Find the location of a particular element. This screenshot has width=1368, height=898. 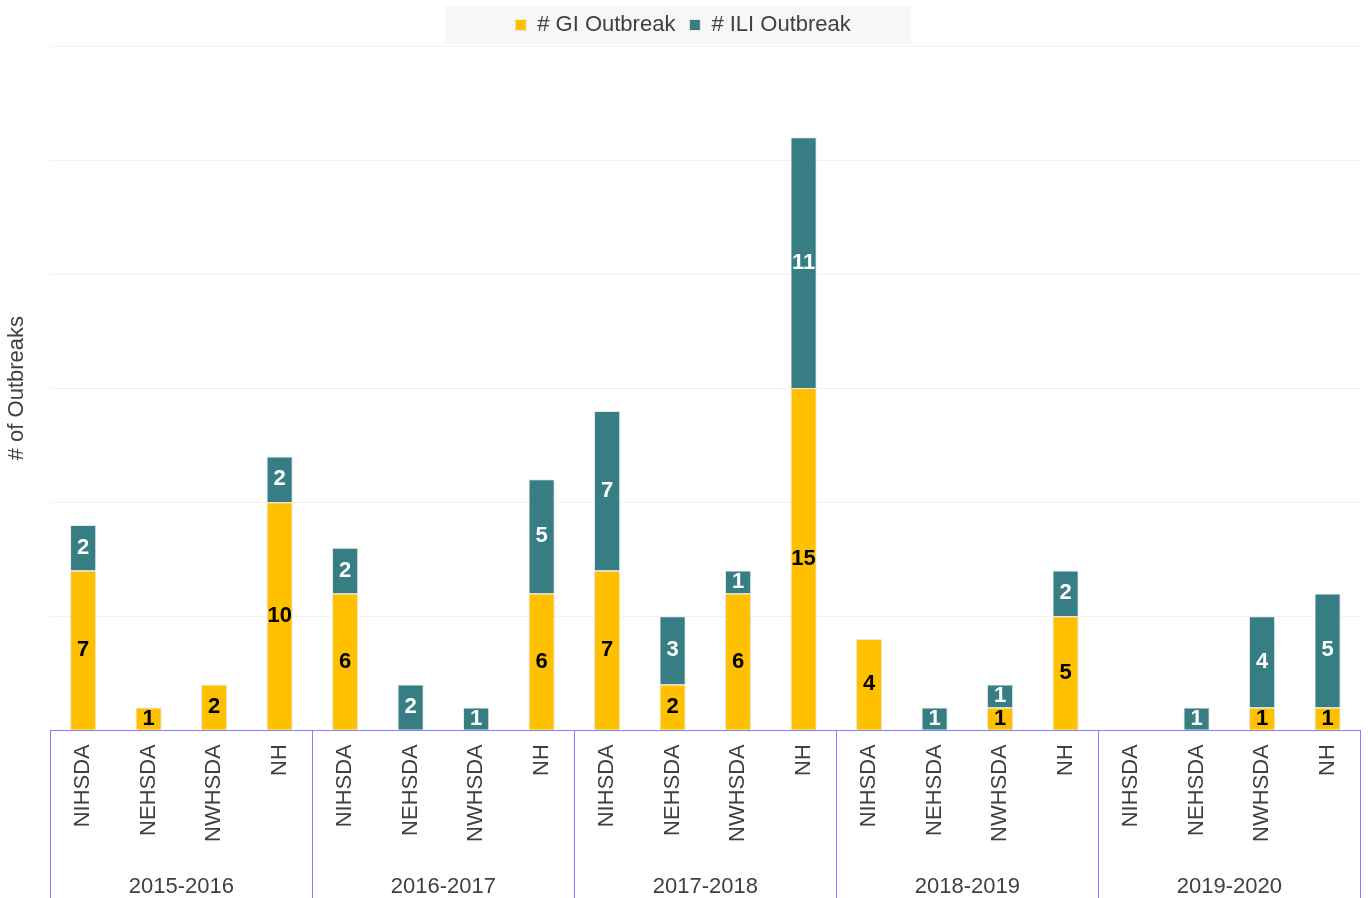

data-label: 15 is located at coordinates (803, 557).